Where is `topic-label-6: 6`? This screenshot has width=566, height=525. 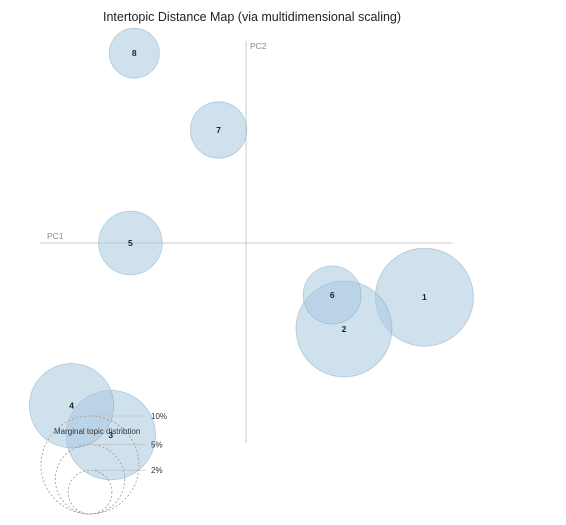
topic-label-6: 6 is located at coordinates (332, 295).